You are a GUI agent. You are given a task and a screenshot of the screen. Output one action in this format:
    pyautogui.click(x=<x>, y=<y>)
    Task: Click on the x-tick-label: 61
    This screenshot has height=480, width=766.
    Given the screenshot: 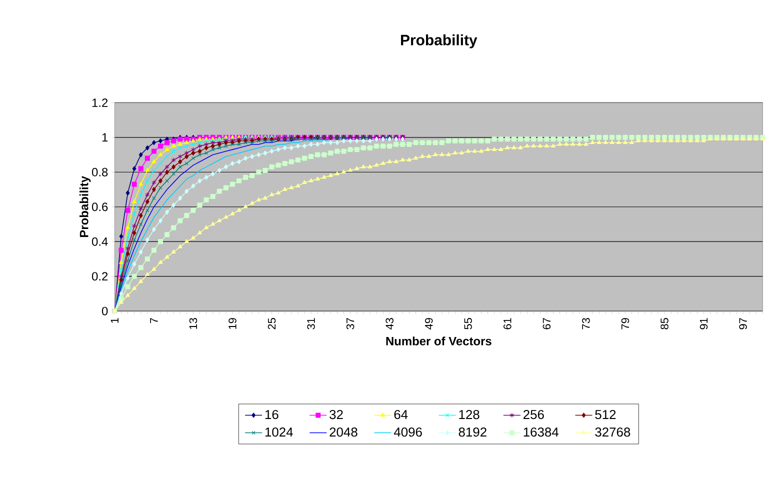 What is the action you would take?
    pyautogui.click(x=508, y=324)
    